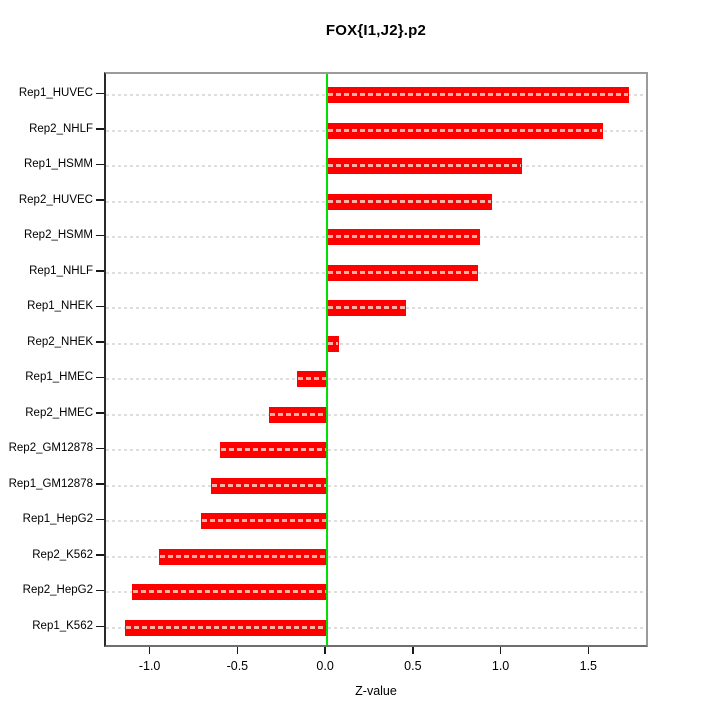 The width and height of the screenshot is (720, 720). I want to click on zero-reference-line, so click(327, 359).